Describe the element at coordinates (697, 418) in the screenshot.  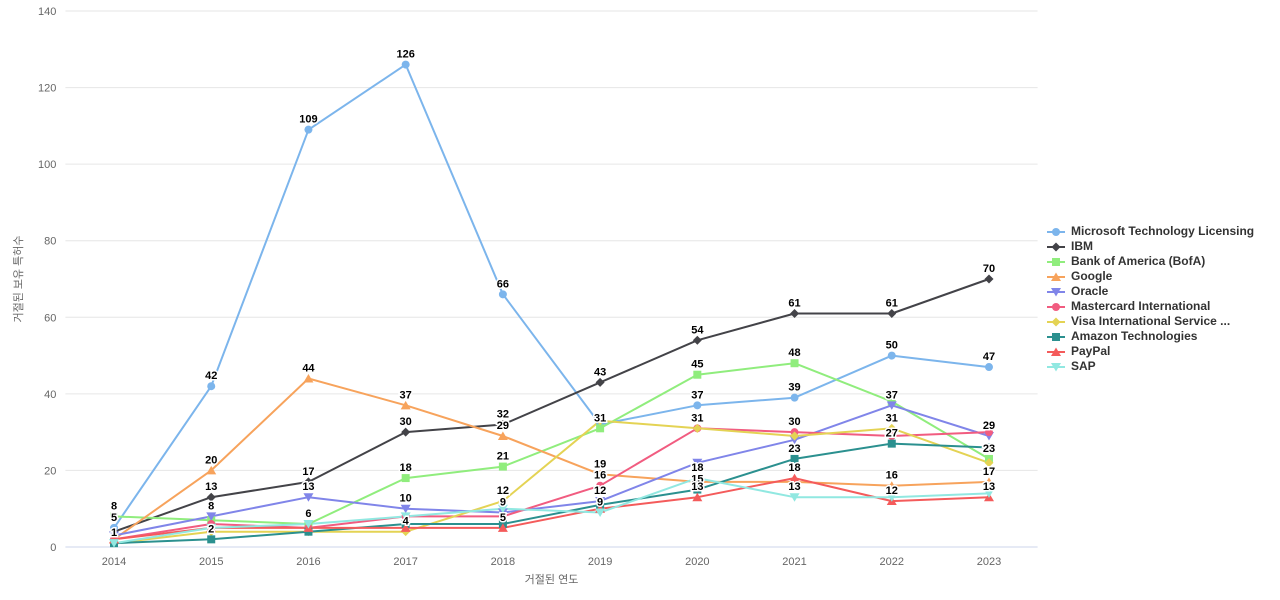
I see `data-label: 31` at that location.